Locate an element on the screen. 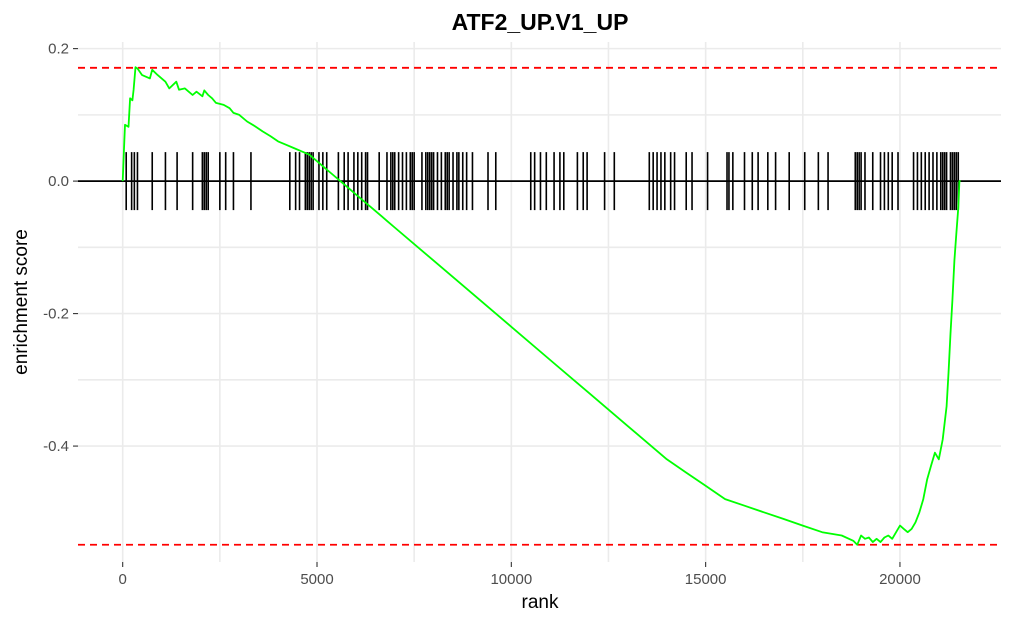 The image size is (1012, 630). x-tick-label: 10000 is located at coordinates (511, 579).